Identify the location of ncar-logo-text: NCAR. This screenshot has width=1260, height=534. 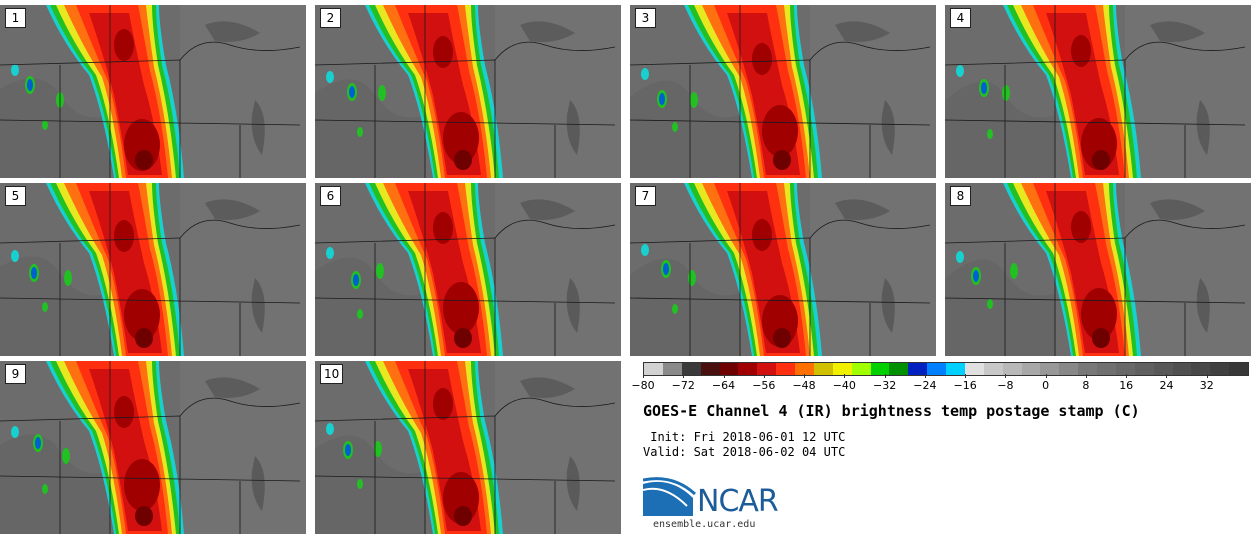
(738, 501).